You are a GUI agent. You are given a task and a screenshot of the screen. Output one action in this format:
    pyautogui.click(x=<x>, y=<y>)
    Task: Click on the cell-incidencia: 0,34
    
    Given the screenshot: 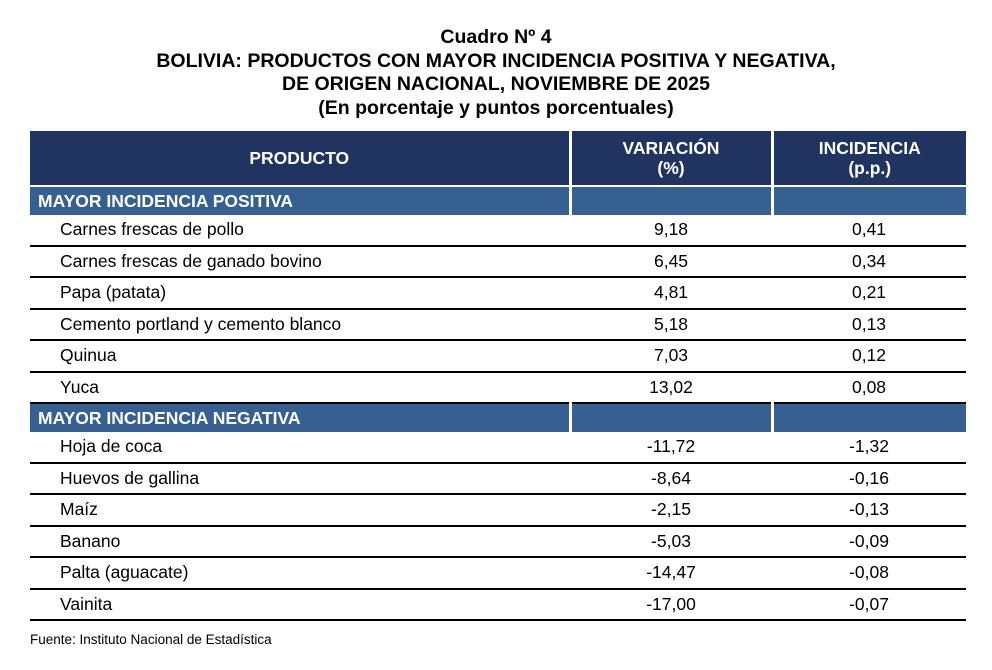 What is the action you would take?
    pyautogui.click(x=869, y=261)
    